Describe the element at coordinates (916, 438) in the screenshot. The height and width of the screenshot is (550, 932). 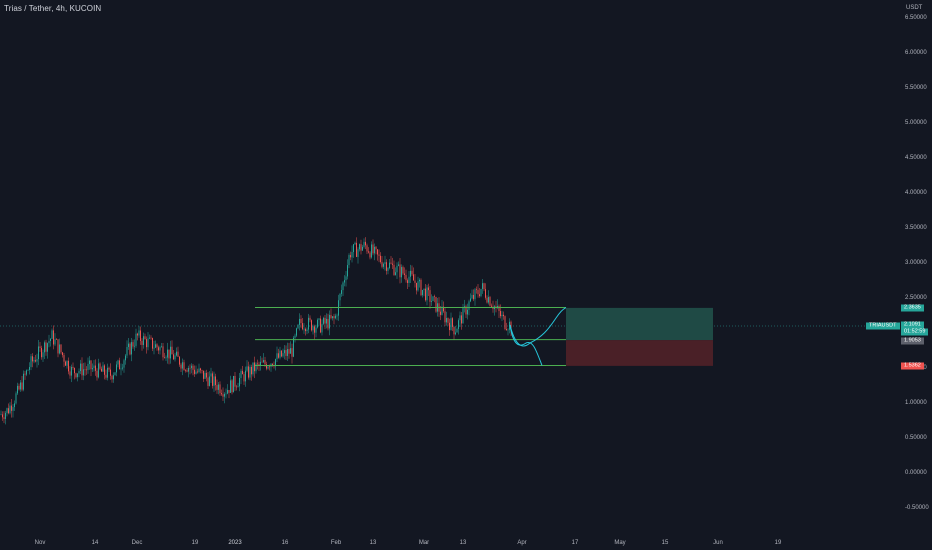
I see `price-tick-label: 0.50000` at that location.